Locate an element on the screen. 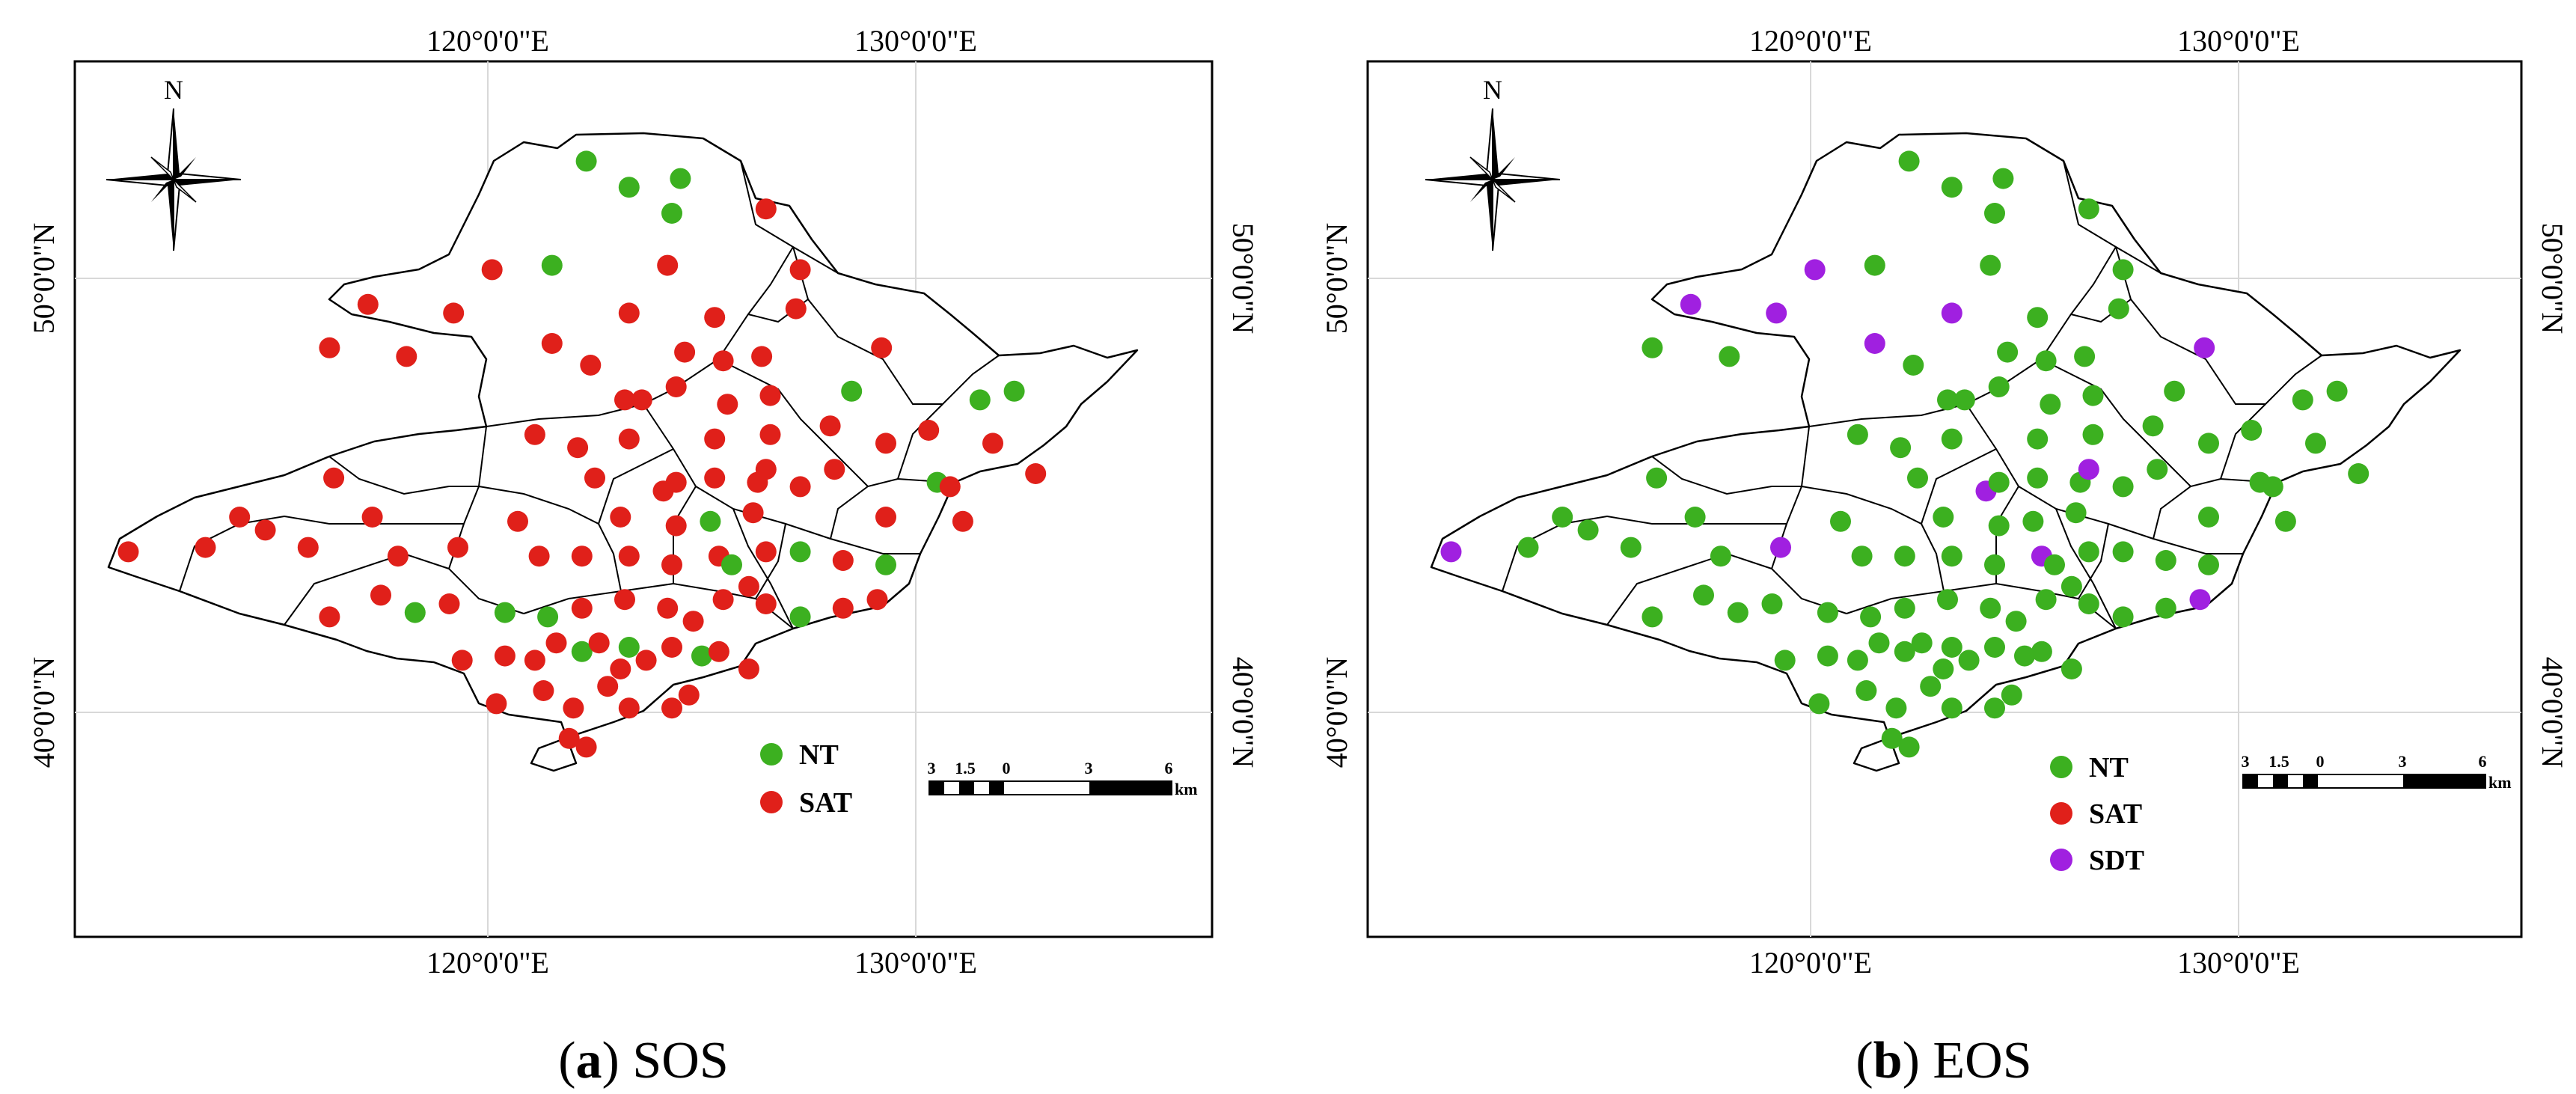  panel-b-legend-nt-swatch is located at coordinates (2061, 767).